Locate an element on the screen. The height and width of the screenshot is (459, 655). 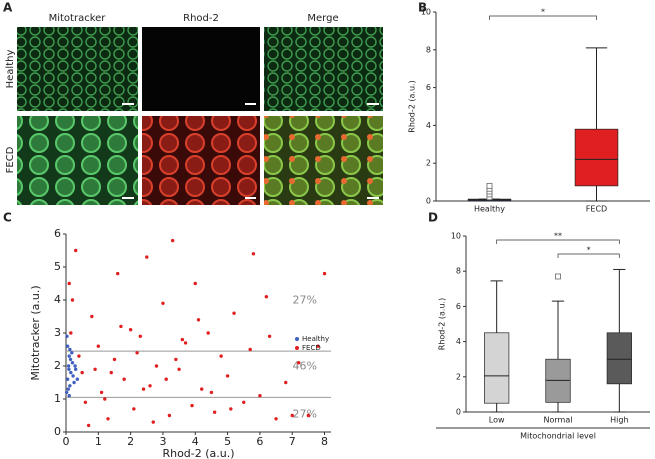
x-tick-label: 0 is located at coordinates (66, 441).